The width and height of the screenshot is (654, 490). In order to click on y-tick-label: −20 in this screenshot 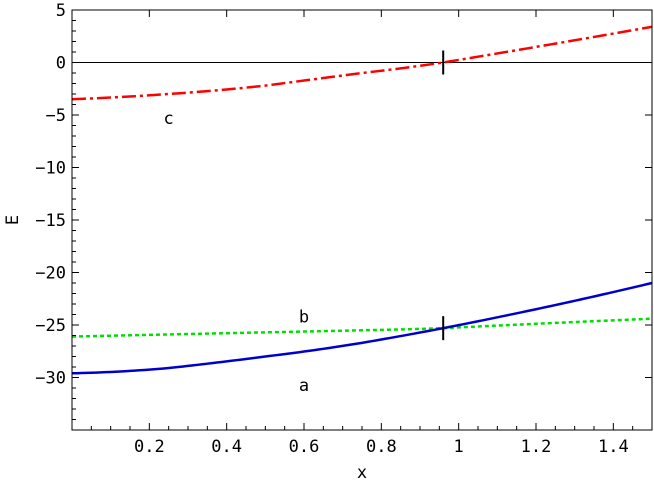, I will do `click(50, 274)`.